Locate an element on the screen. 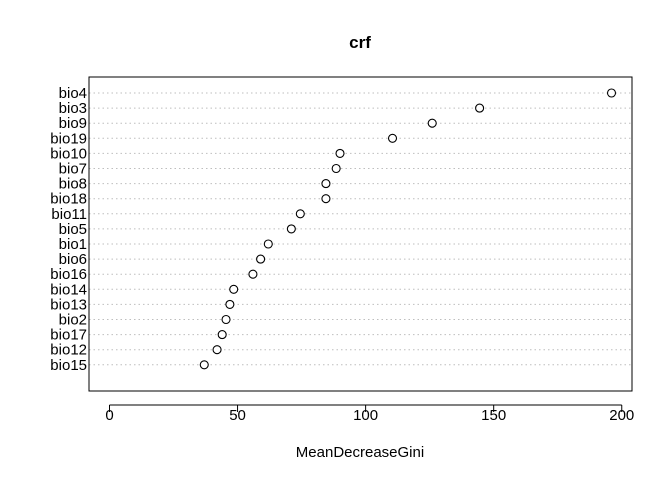  x-tick-label: 50 is located at coordinates (237, 415).